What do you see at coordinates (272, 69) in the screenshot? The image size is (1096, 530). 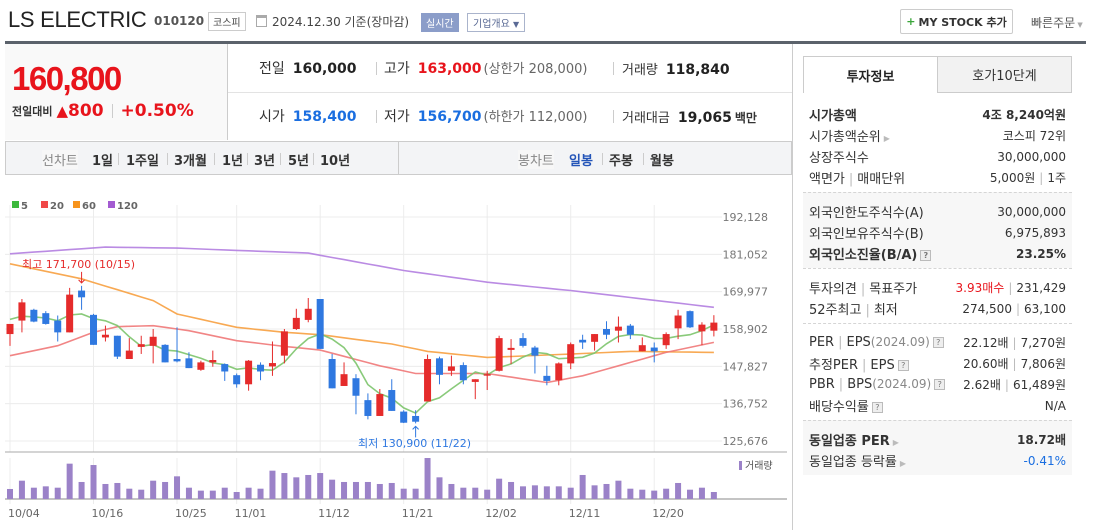 I see `prev-label: 전일` at bounding box center [272, 69].